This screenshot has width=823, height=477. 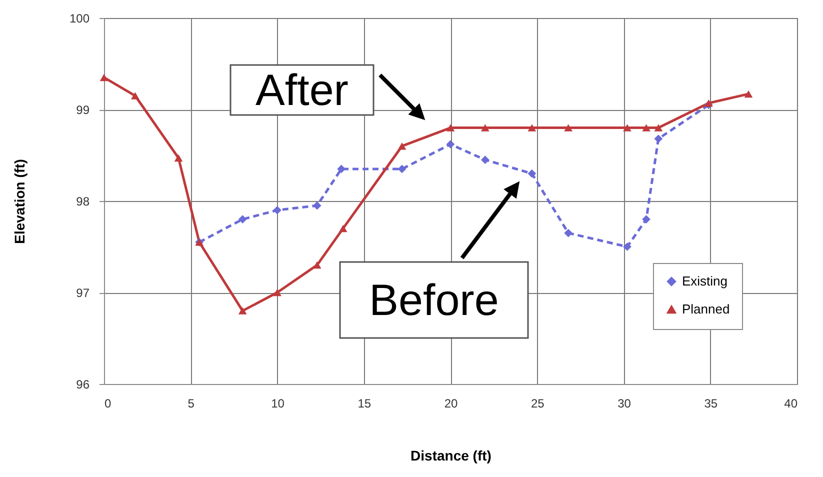 I want to click on x-tick-label: 25, so click(x=537, y=403).